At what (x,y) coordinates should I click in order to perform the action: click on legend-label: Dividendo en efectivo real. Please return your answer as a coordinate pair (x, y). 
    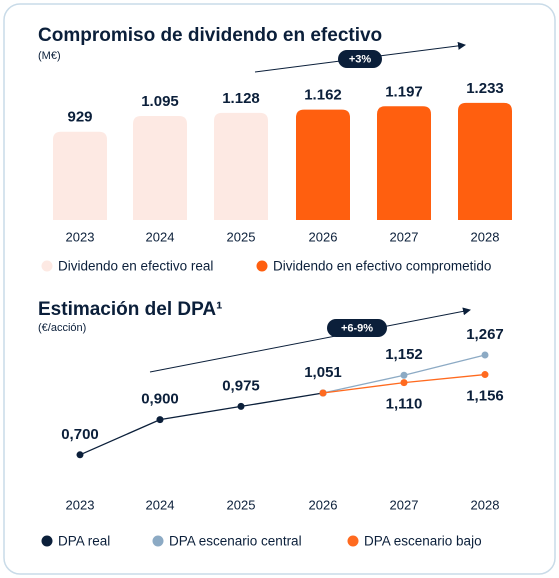
    Looking at the image, I should click on (135, 266).